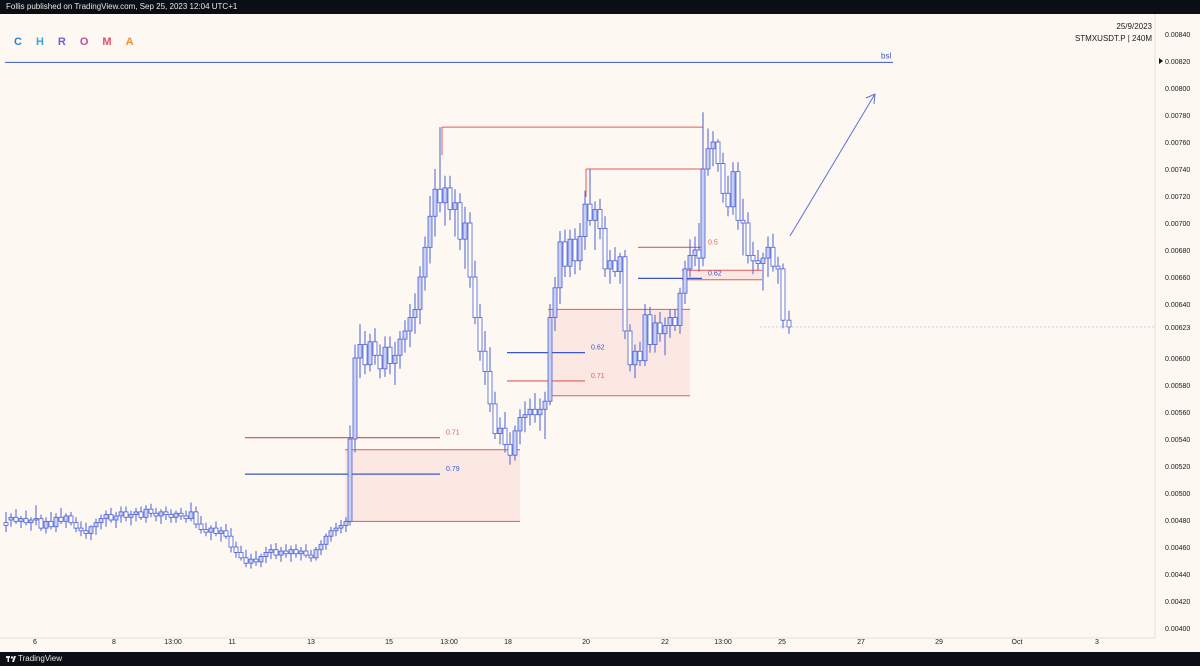 The image size is (1200, 666). Describe the element at coordinates (1177, 494) in the screenshot. I see `y-tick-label: 0.00500` at that location.